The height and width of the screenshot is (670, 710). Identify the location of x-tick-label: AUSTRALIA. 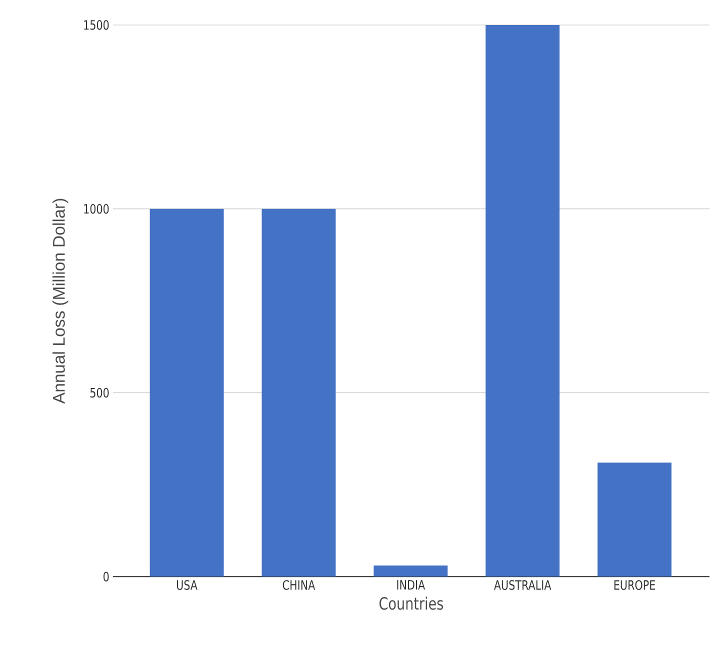
(523, 585).